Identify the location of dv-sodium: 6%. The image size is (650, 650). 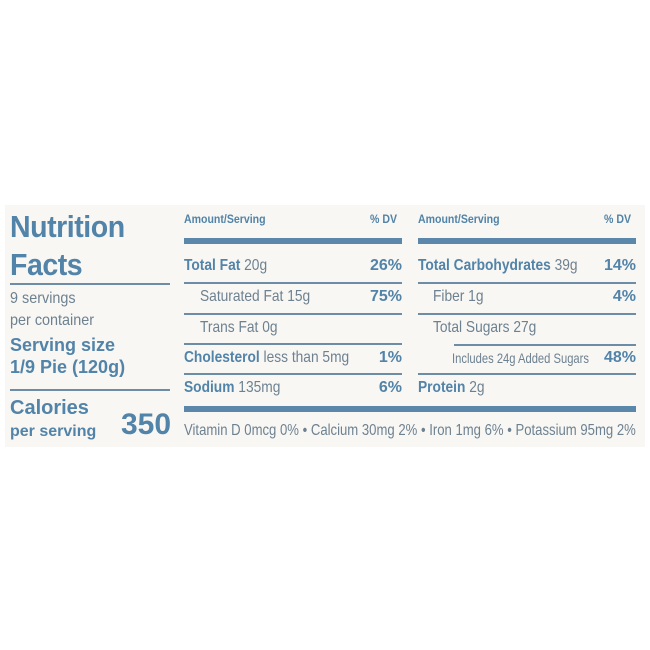
(390, 387).